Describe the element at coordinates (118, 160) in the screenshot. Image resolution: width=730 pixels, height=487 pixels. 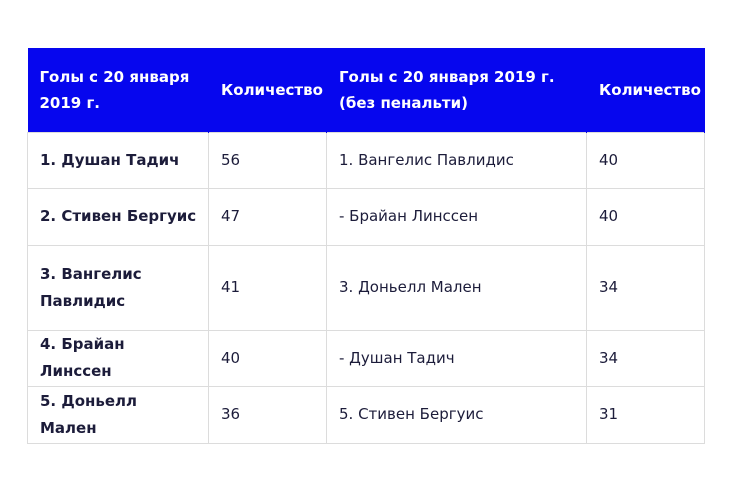
I see `player-name-total: 1. Душан Тадич` at that location.